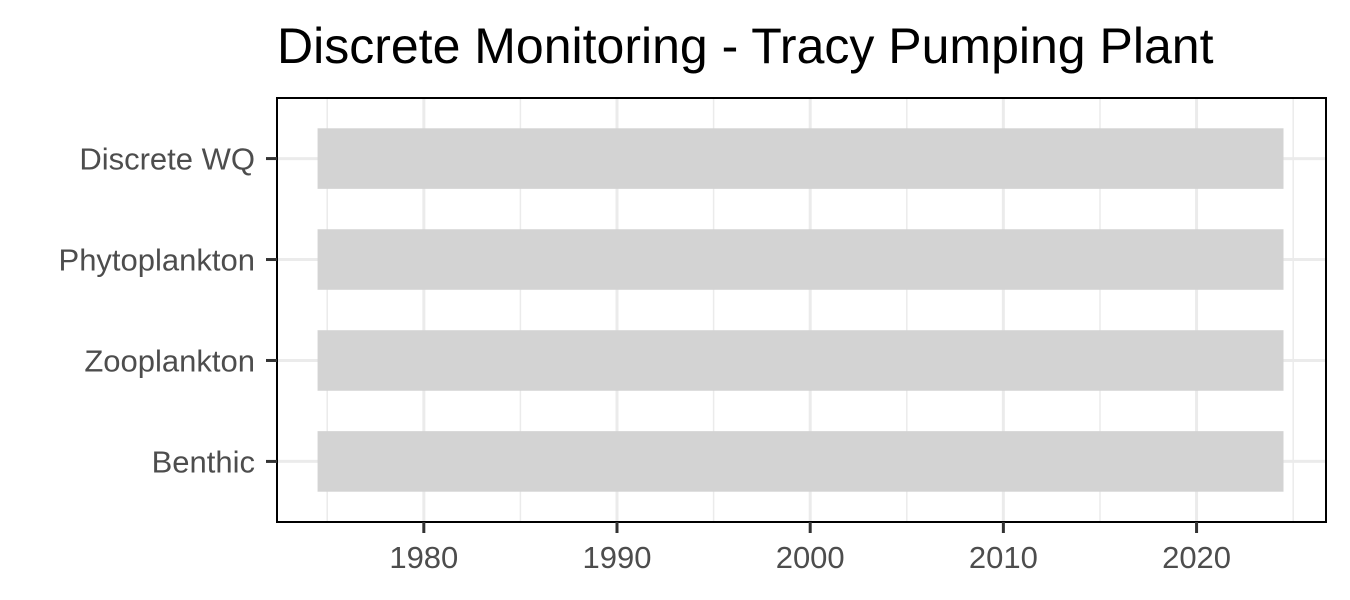  I want to click on y-tick-label: Benthic, so click(203, 461).